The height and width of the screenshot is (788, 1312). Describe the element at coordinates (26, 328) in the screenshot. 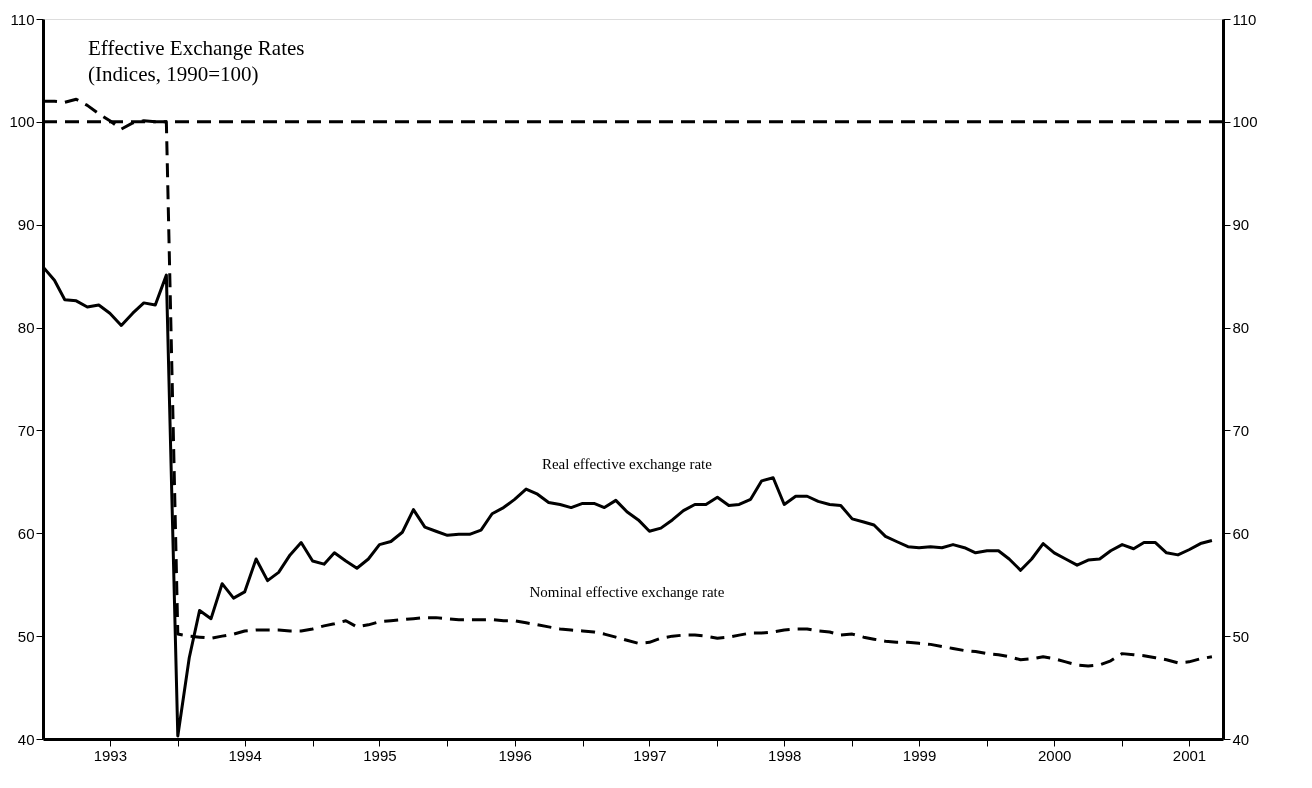

I see `y-tick-label: 80` at that location.